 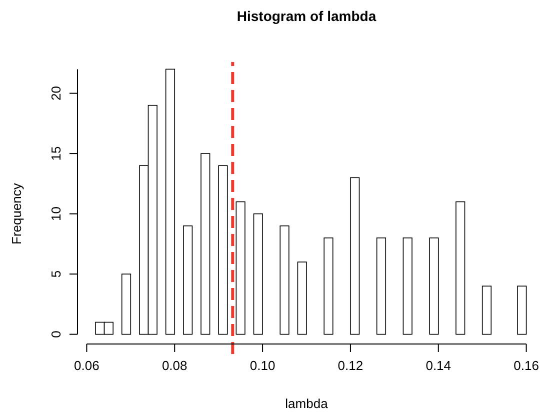 What do you see at coordinates (263, 365) in the screenshot?
I see `x-tick-label: 0.10` at bounding box center [263, 365].